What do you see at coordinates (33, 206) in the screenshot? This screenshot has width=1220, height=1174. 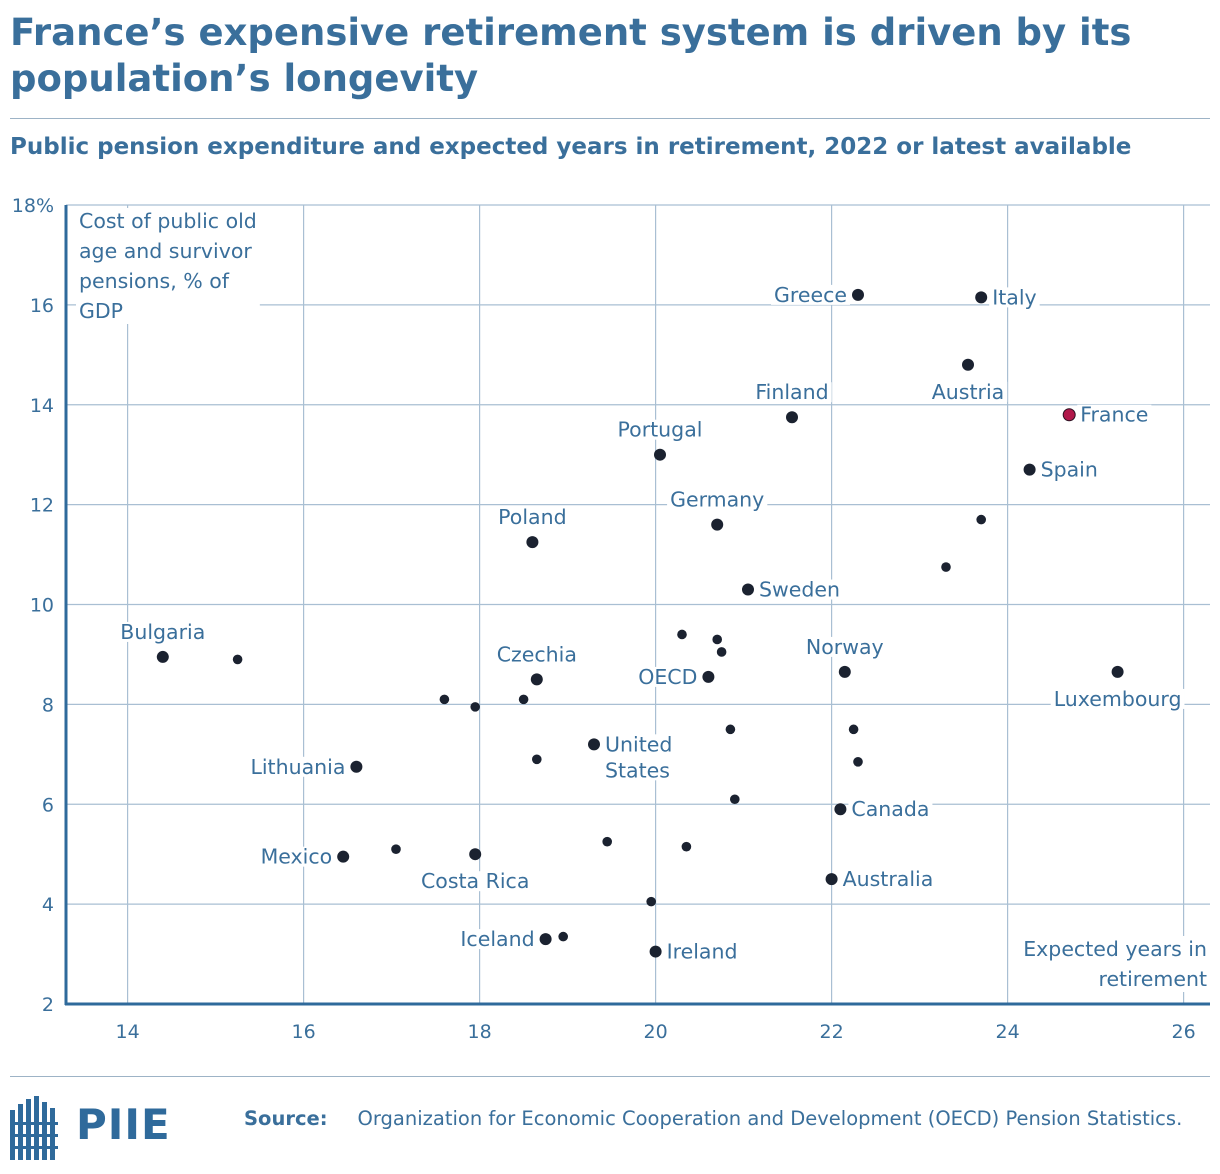 I see `y-tick-label: 18%` at bounding box center [33, 206].